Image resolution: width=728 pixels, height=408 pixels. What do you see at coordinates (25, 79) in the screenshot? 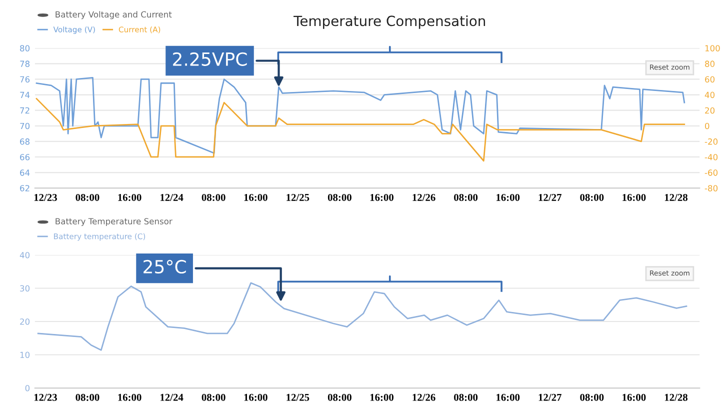
I see `y-tick-label: 76` at bounding box center [25, 79].